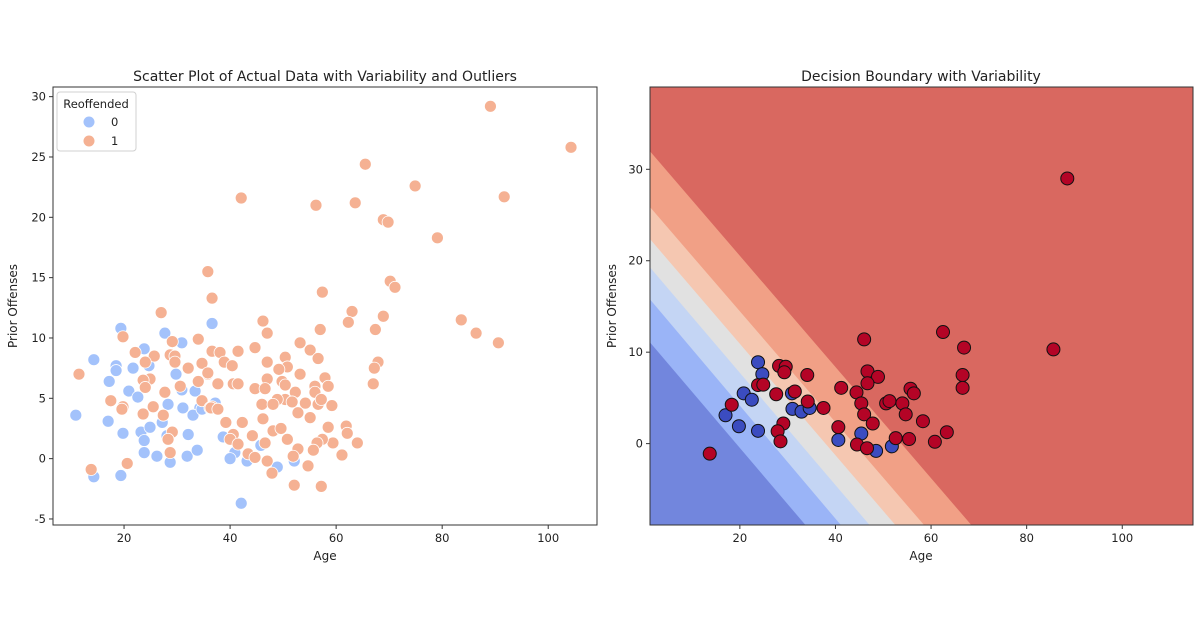  Describe the element at coordinates (920, 556) in the screenshot. I see `right-x-axis-label: Age` at that location.